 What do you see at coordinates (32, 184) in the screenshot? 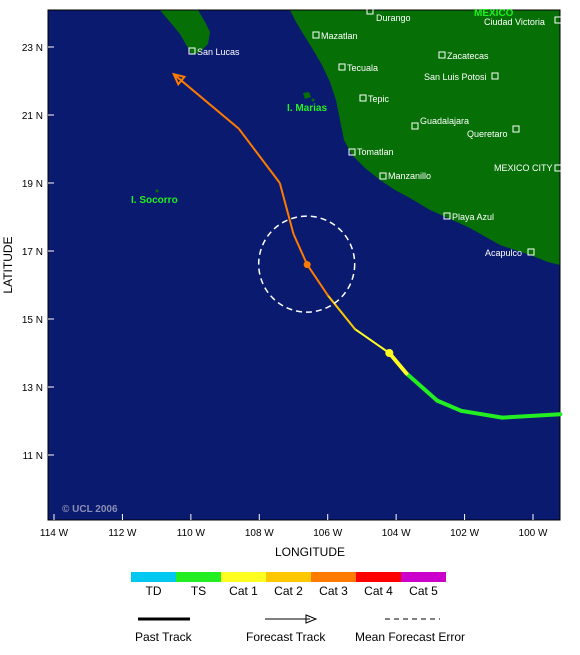
I see `lat-tick-label: 19 N` at bounding box center [32, 184].